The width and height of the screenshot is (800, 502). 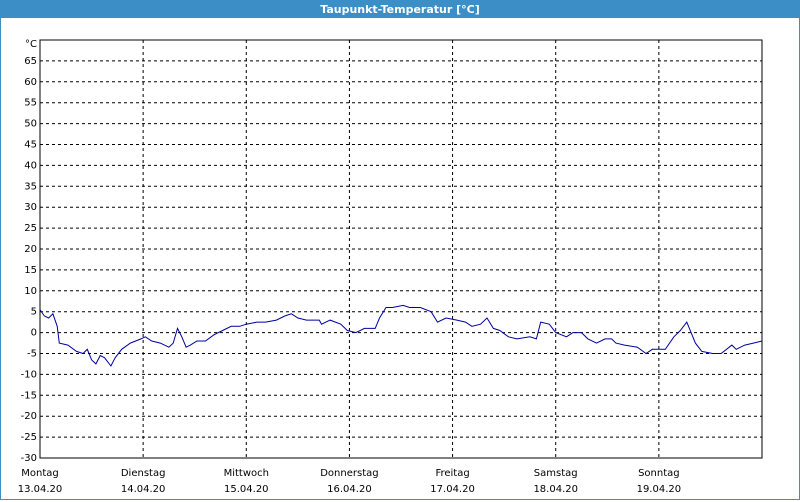 I want to click on x-tick-label: Samstag, so click(x=556, y=473).